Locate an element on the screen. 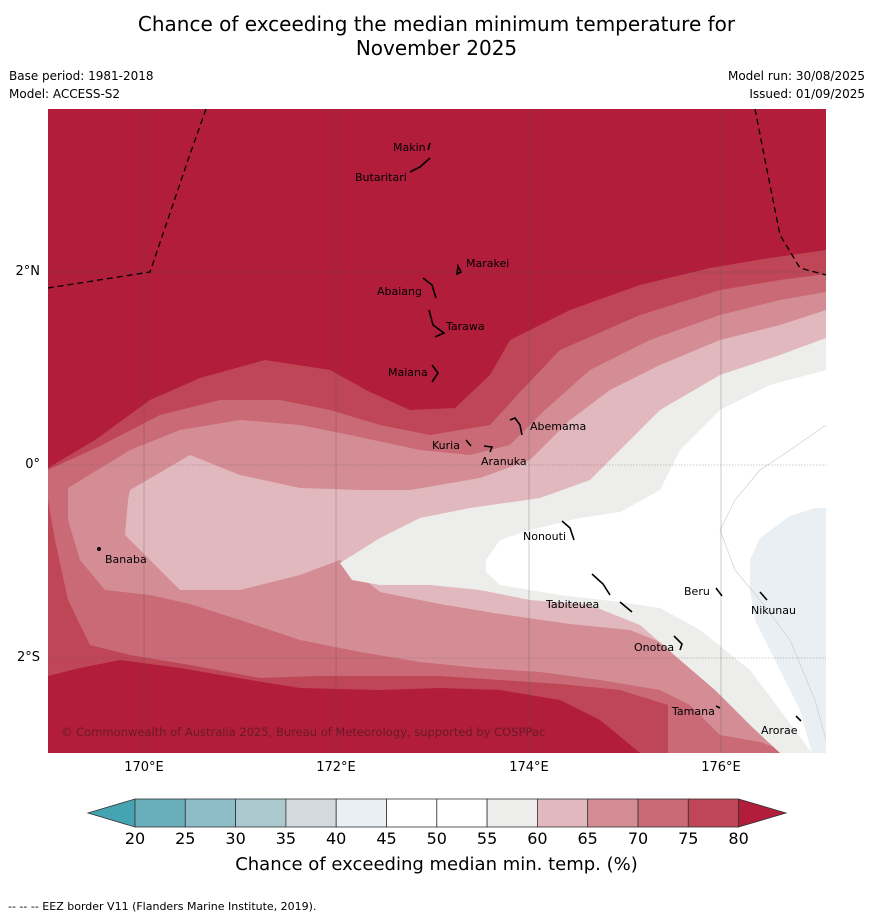 The image size is (873, 919). issued-date: Issued: 01/09/2025 is located at coordinates (807, 94).